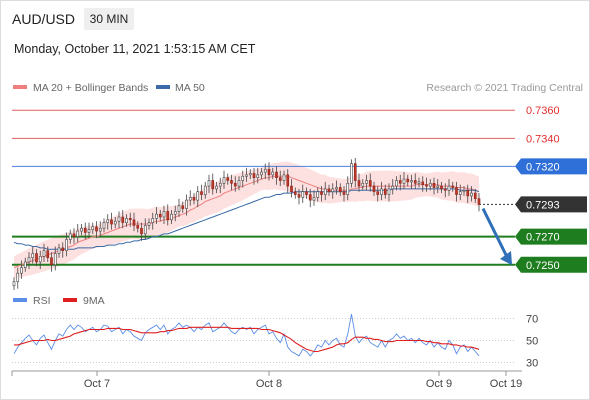 This screenshot has height=400, width=590. What do you see at coordinates (94, 301) in the screenshot?
I see `ma9-legend-label: 9MA` at bounding box center [94, 301].